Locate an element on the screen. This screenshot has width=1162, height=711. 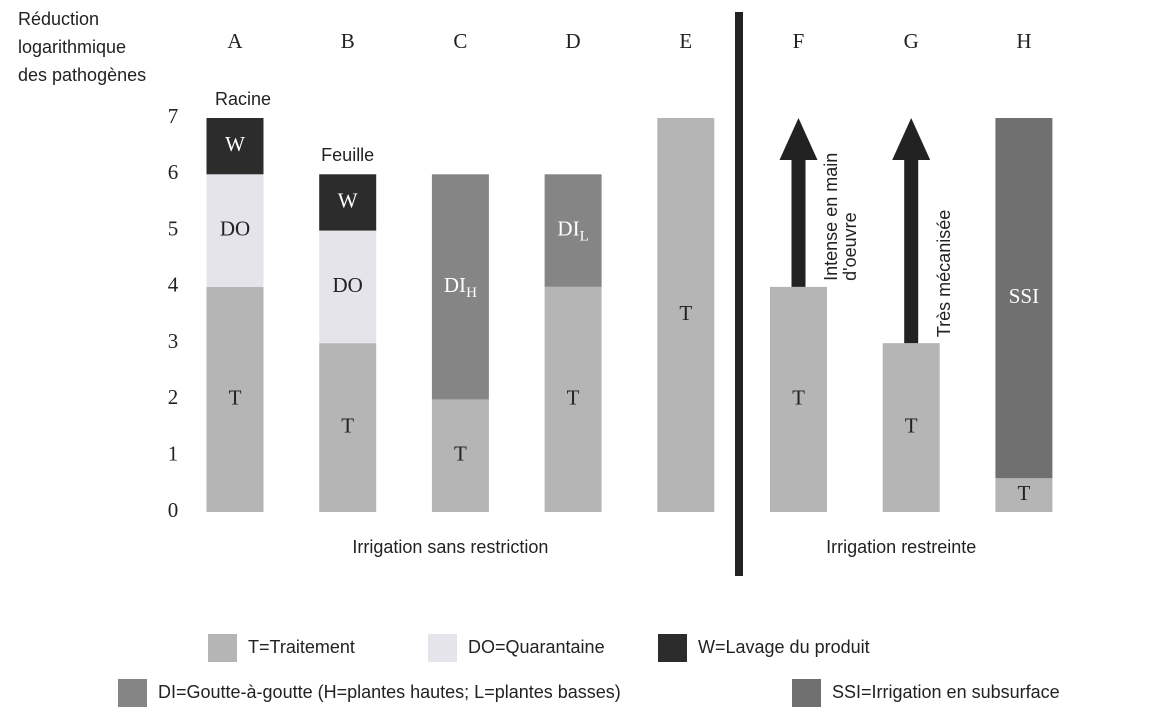
segment-label-sub: H is located at coordinates (471, 293).